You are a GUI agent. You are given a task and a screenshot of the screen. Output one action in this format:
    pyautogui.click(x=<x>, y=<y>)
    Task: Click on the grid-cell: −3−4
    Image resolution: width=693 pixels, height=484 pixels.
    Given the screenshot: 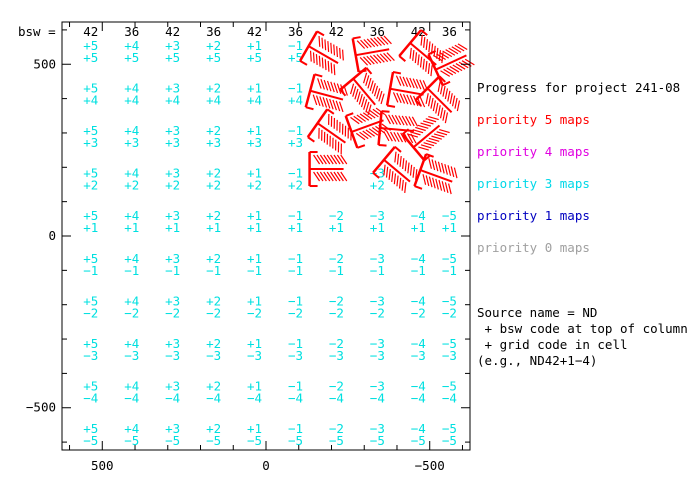 What is the action you would take?
    pyautogui.click(x=377, y=392)
    